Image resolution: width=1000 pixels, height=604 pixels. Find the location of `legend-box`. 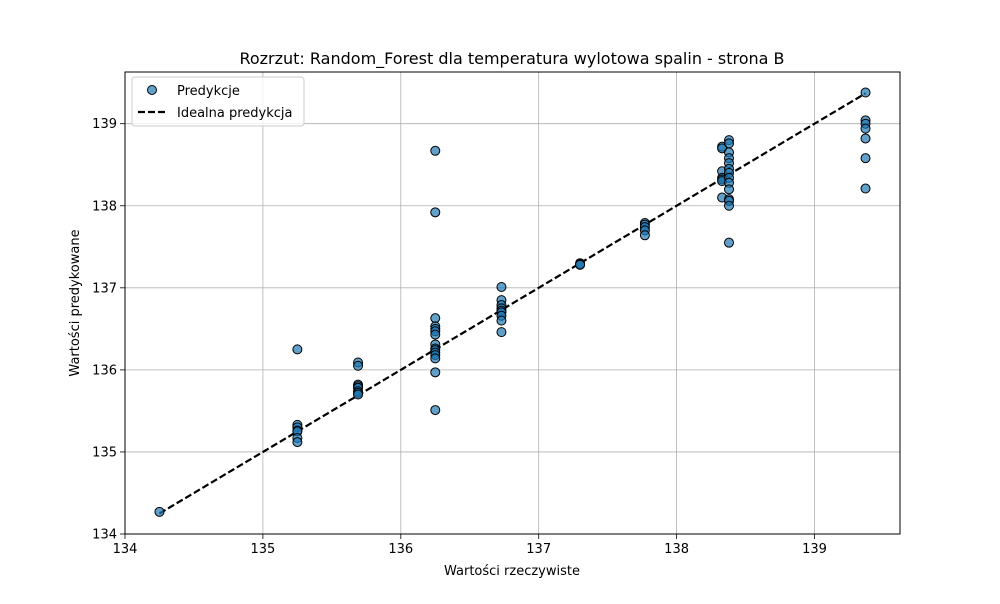

legend-box is located at coordinates (218, 101).